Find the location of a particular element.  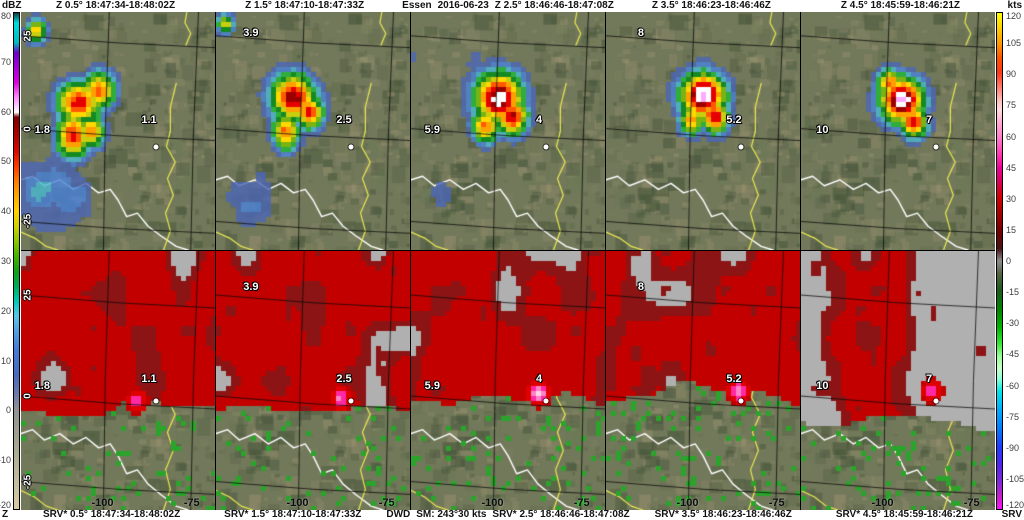

panel-title-z-2-5: Essen 2016-06-23 Z 2.5° 18:46:46-18:47:08Z is located at coordinates (508, 6).